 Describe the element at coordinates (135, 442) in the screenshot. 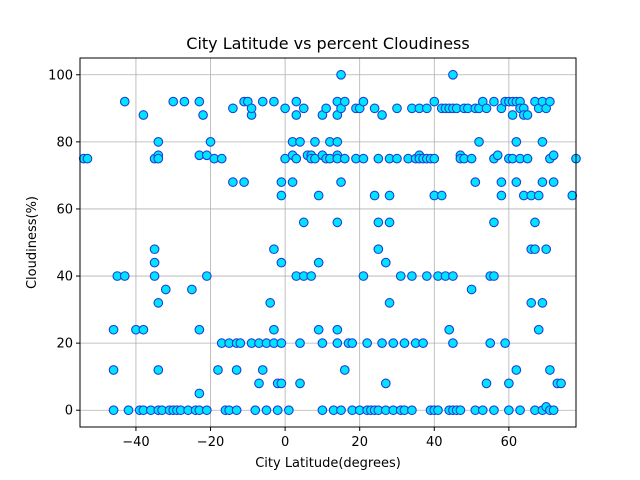

I see `x-tick-label: −40` at that location.